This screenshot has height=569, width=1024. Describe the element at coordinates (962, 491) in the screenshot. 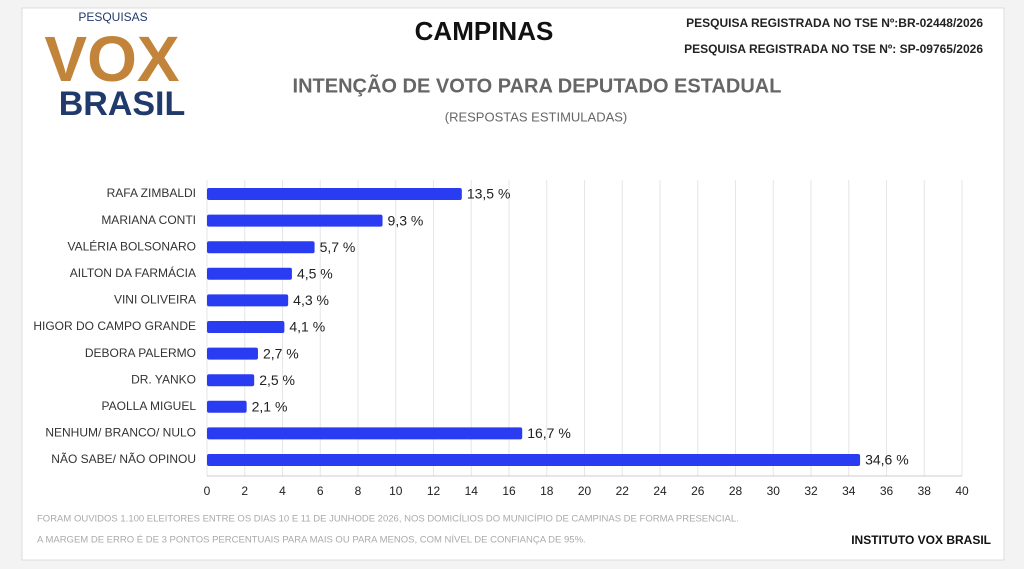

I see `x-tick-label: 40` at that location.